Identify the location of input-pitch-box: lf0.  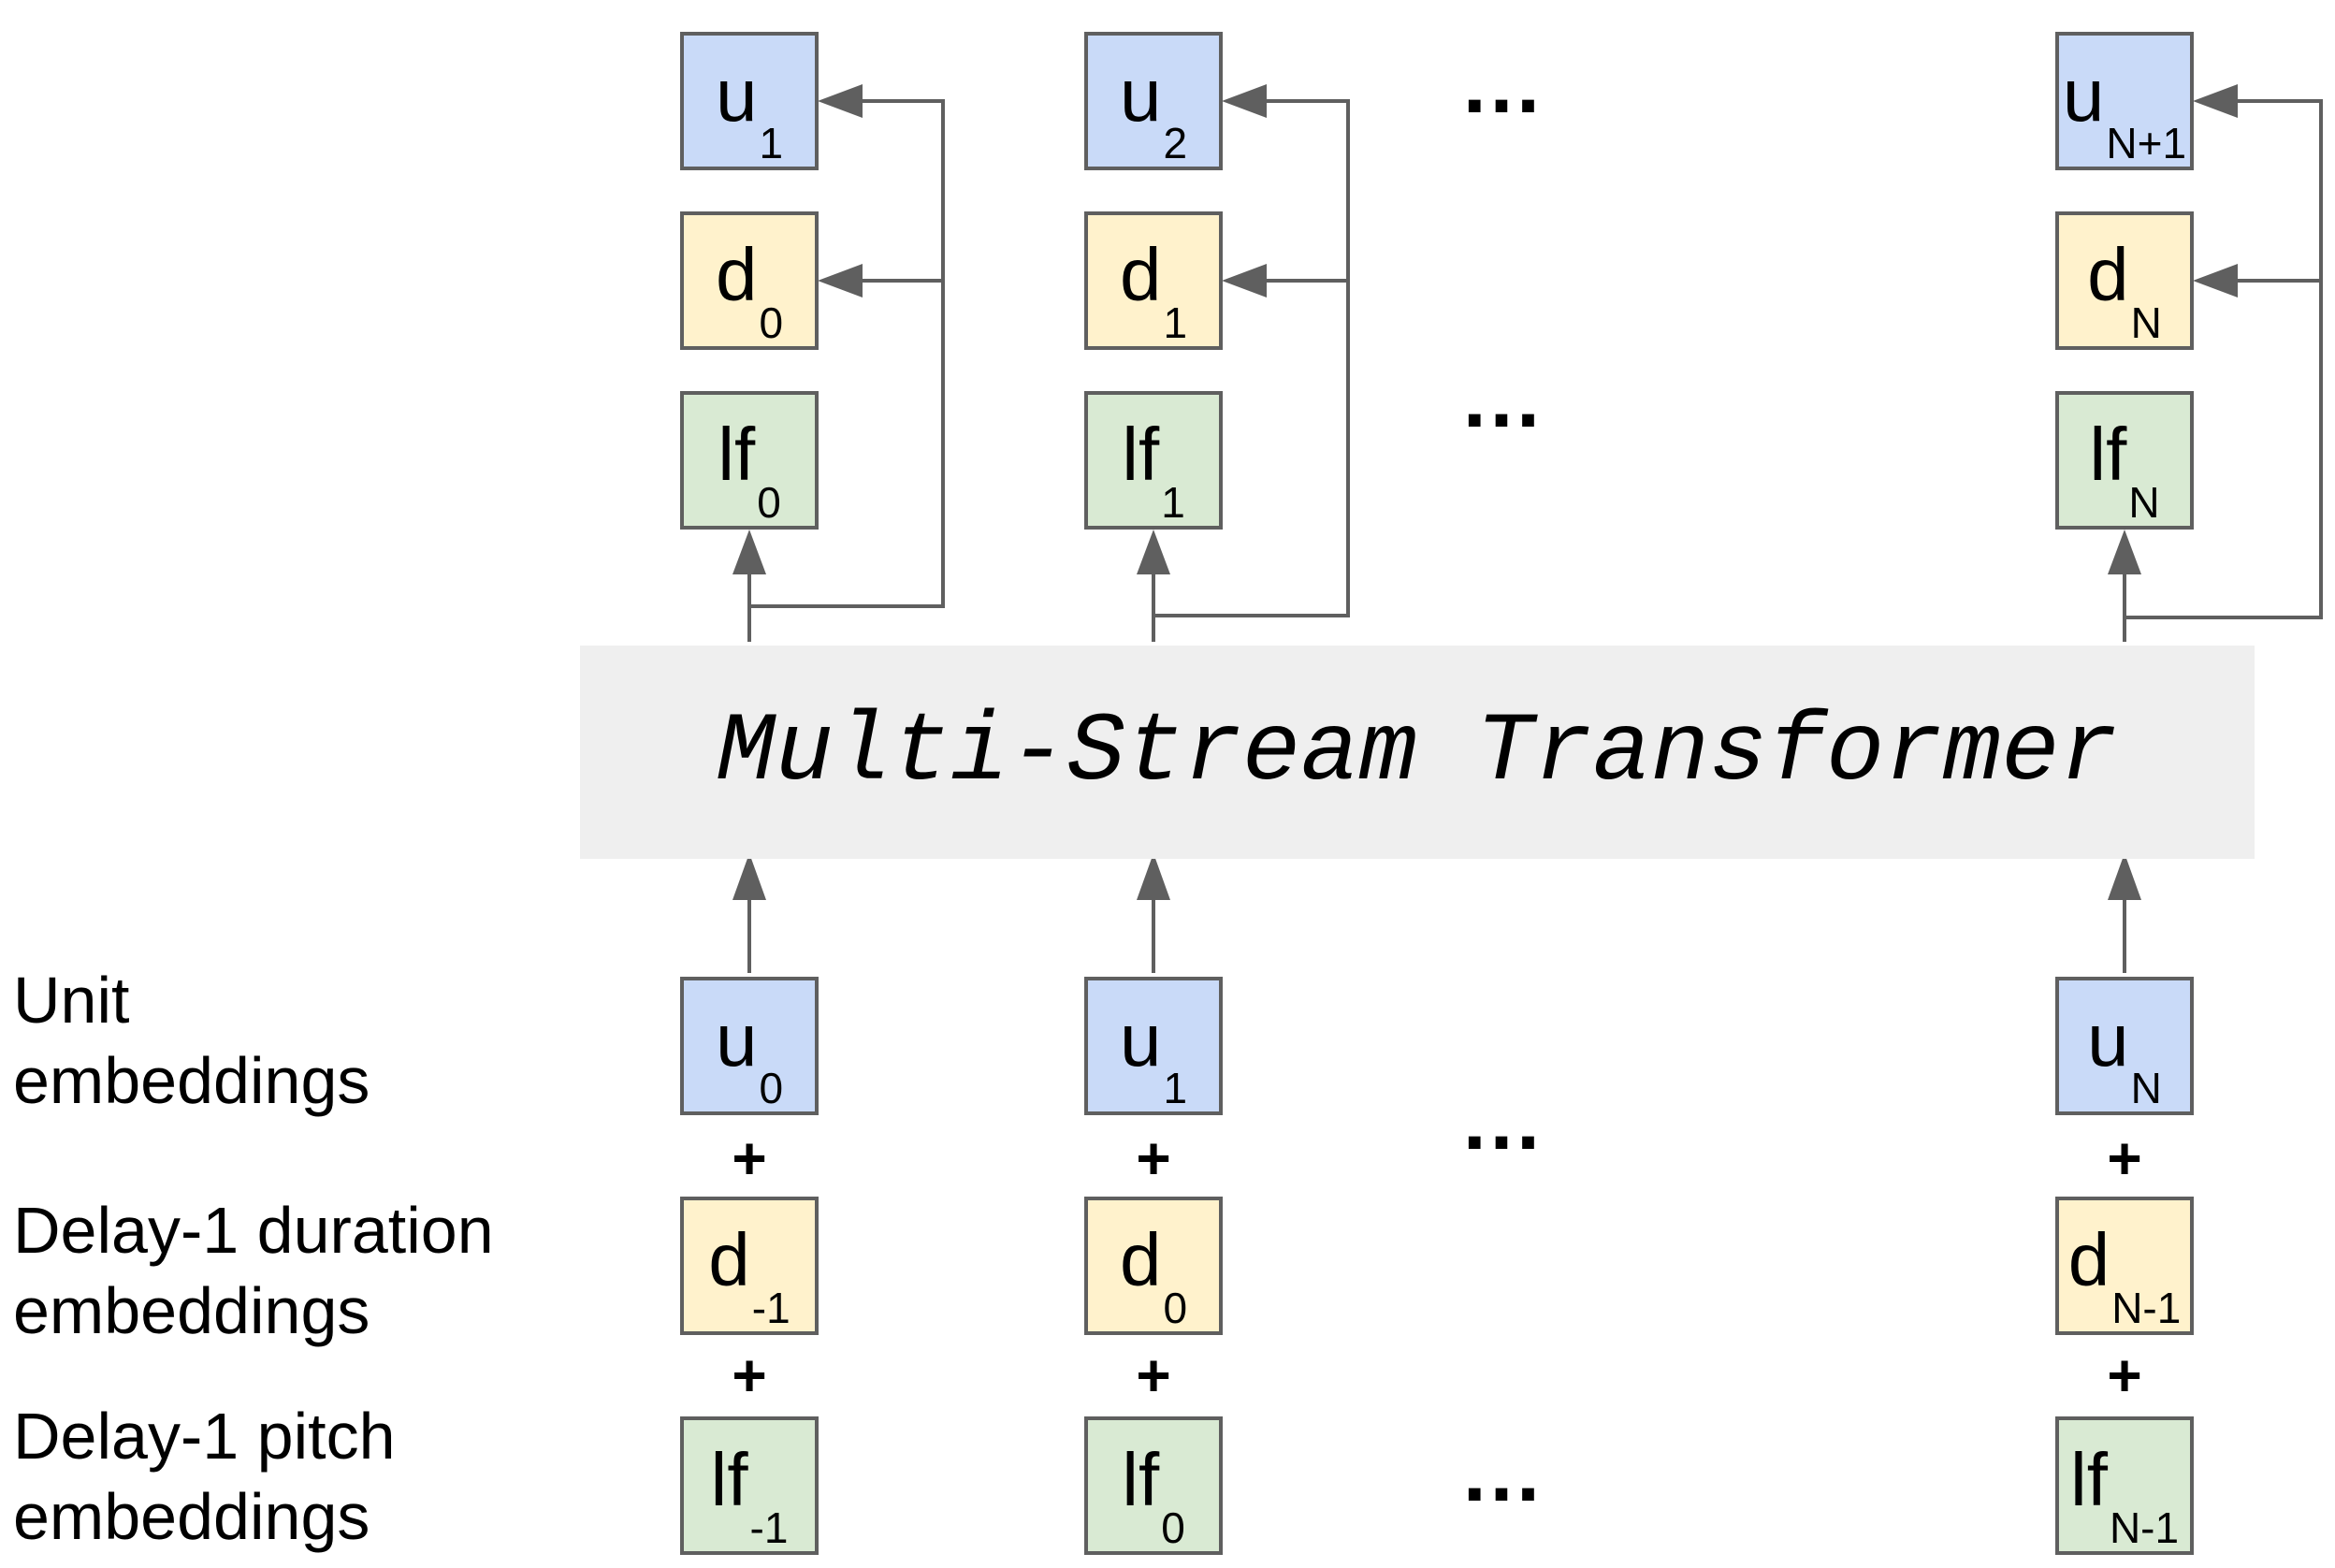
(1153, 1485).